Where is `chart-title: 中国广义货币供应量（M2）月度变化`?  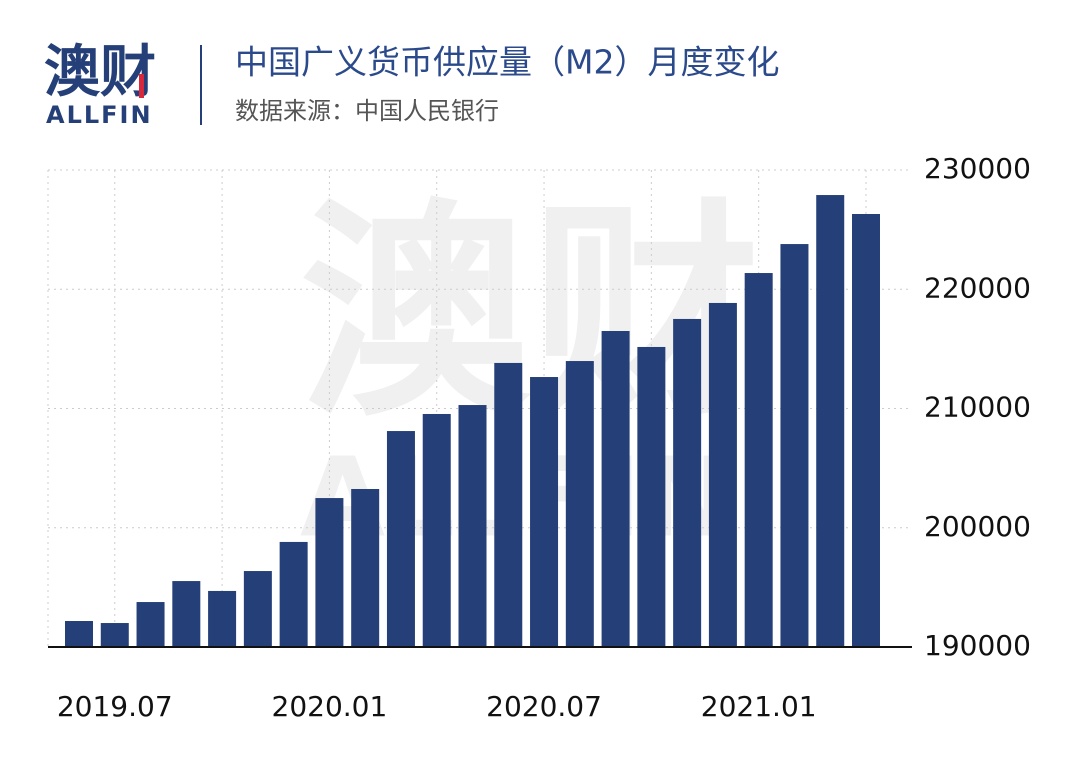
chart-title: 中国广义货币供应量（M2）月度变化 is located at coordinates (507, 62).